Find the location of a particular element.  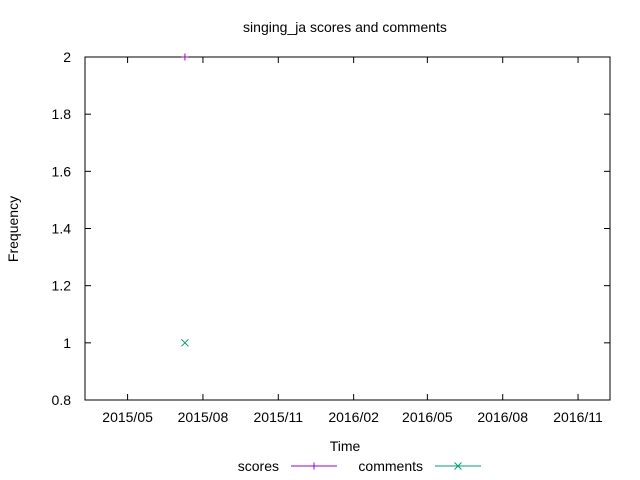

y-tick-label: 1.8 is located at coordinates (62, 114).